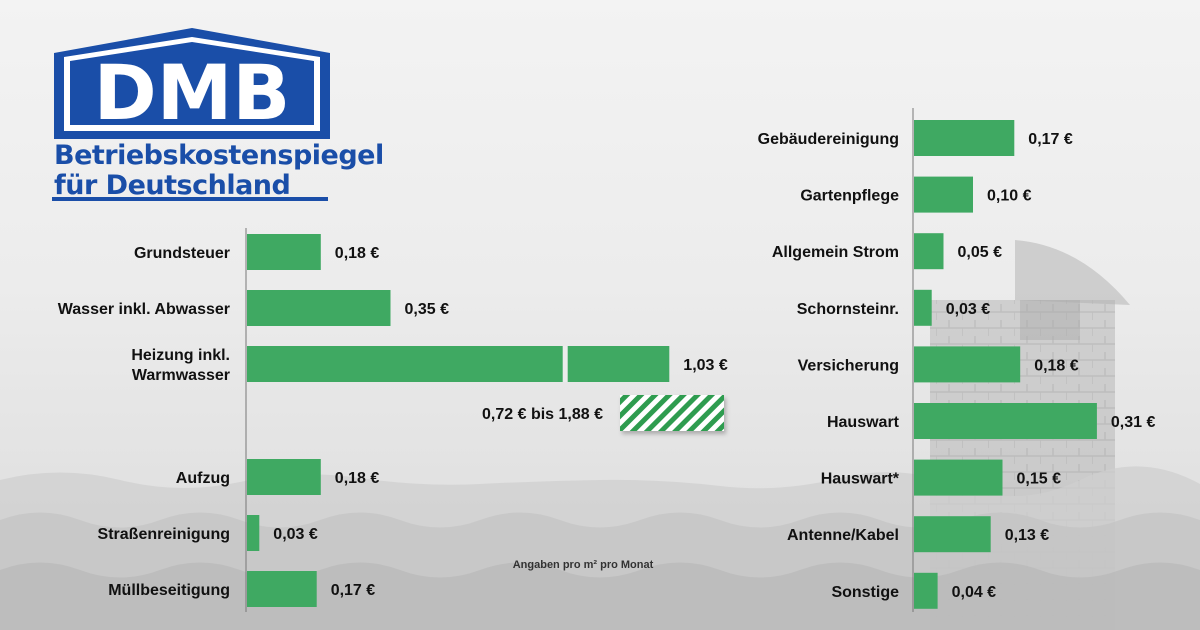 The image size is (1200, 630). What do you see at coordinates (865, 592) in the screenshot?
I see `category-label: Sonstige` at bounding box center [865, 592].